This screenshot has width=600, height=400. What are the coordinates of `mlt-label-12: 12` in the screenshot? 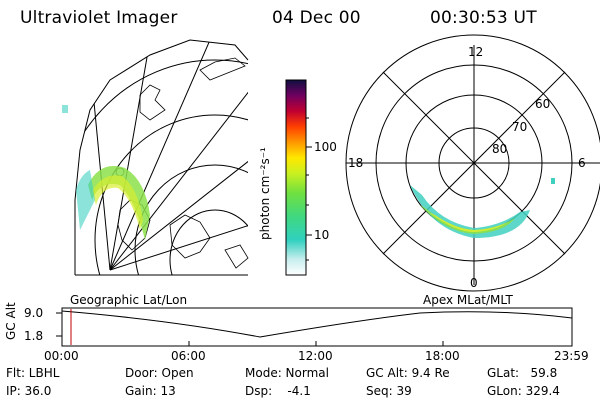 It's located at (476, 52).